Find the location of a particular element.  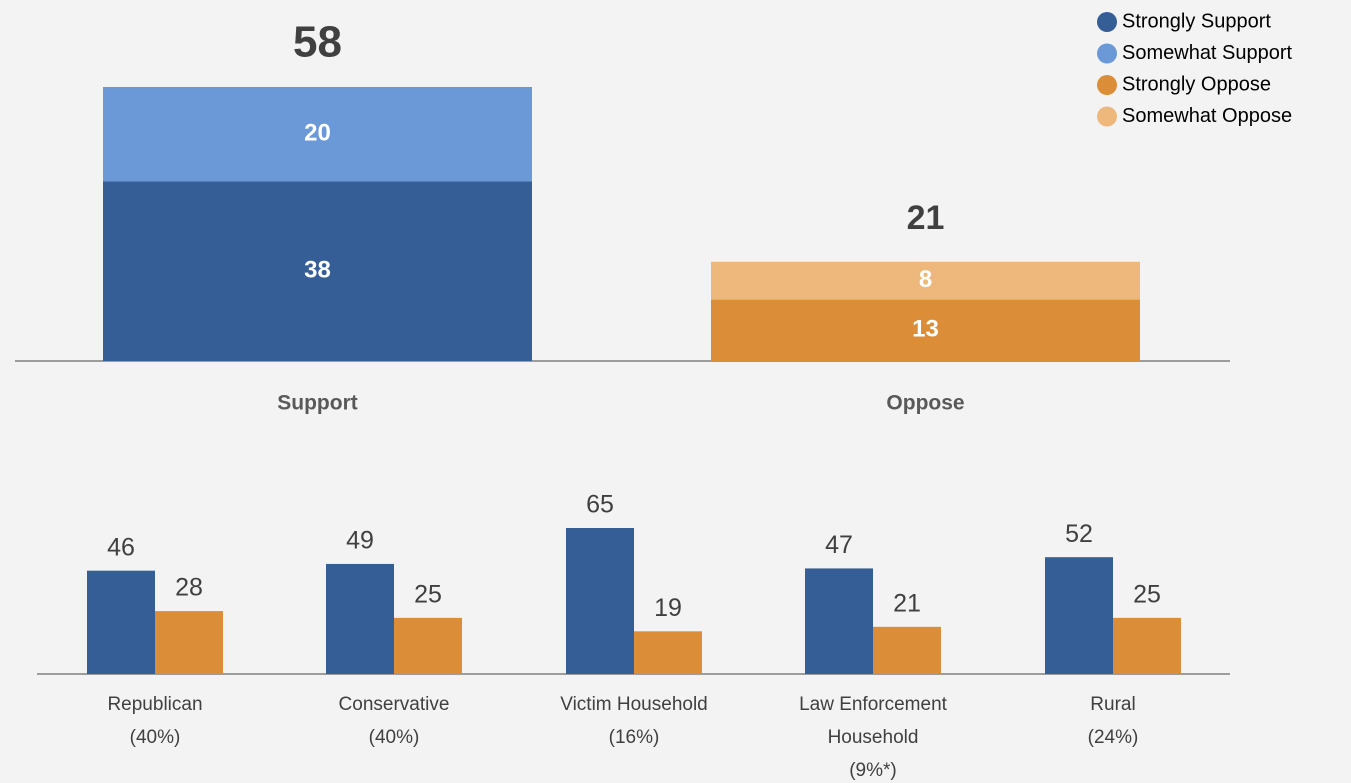

value-label: 20 is located at coordinates (317, 133).